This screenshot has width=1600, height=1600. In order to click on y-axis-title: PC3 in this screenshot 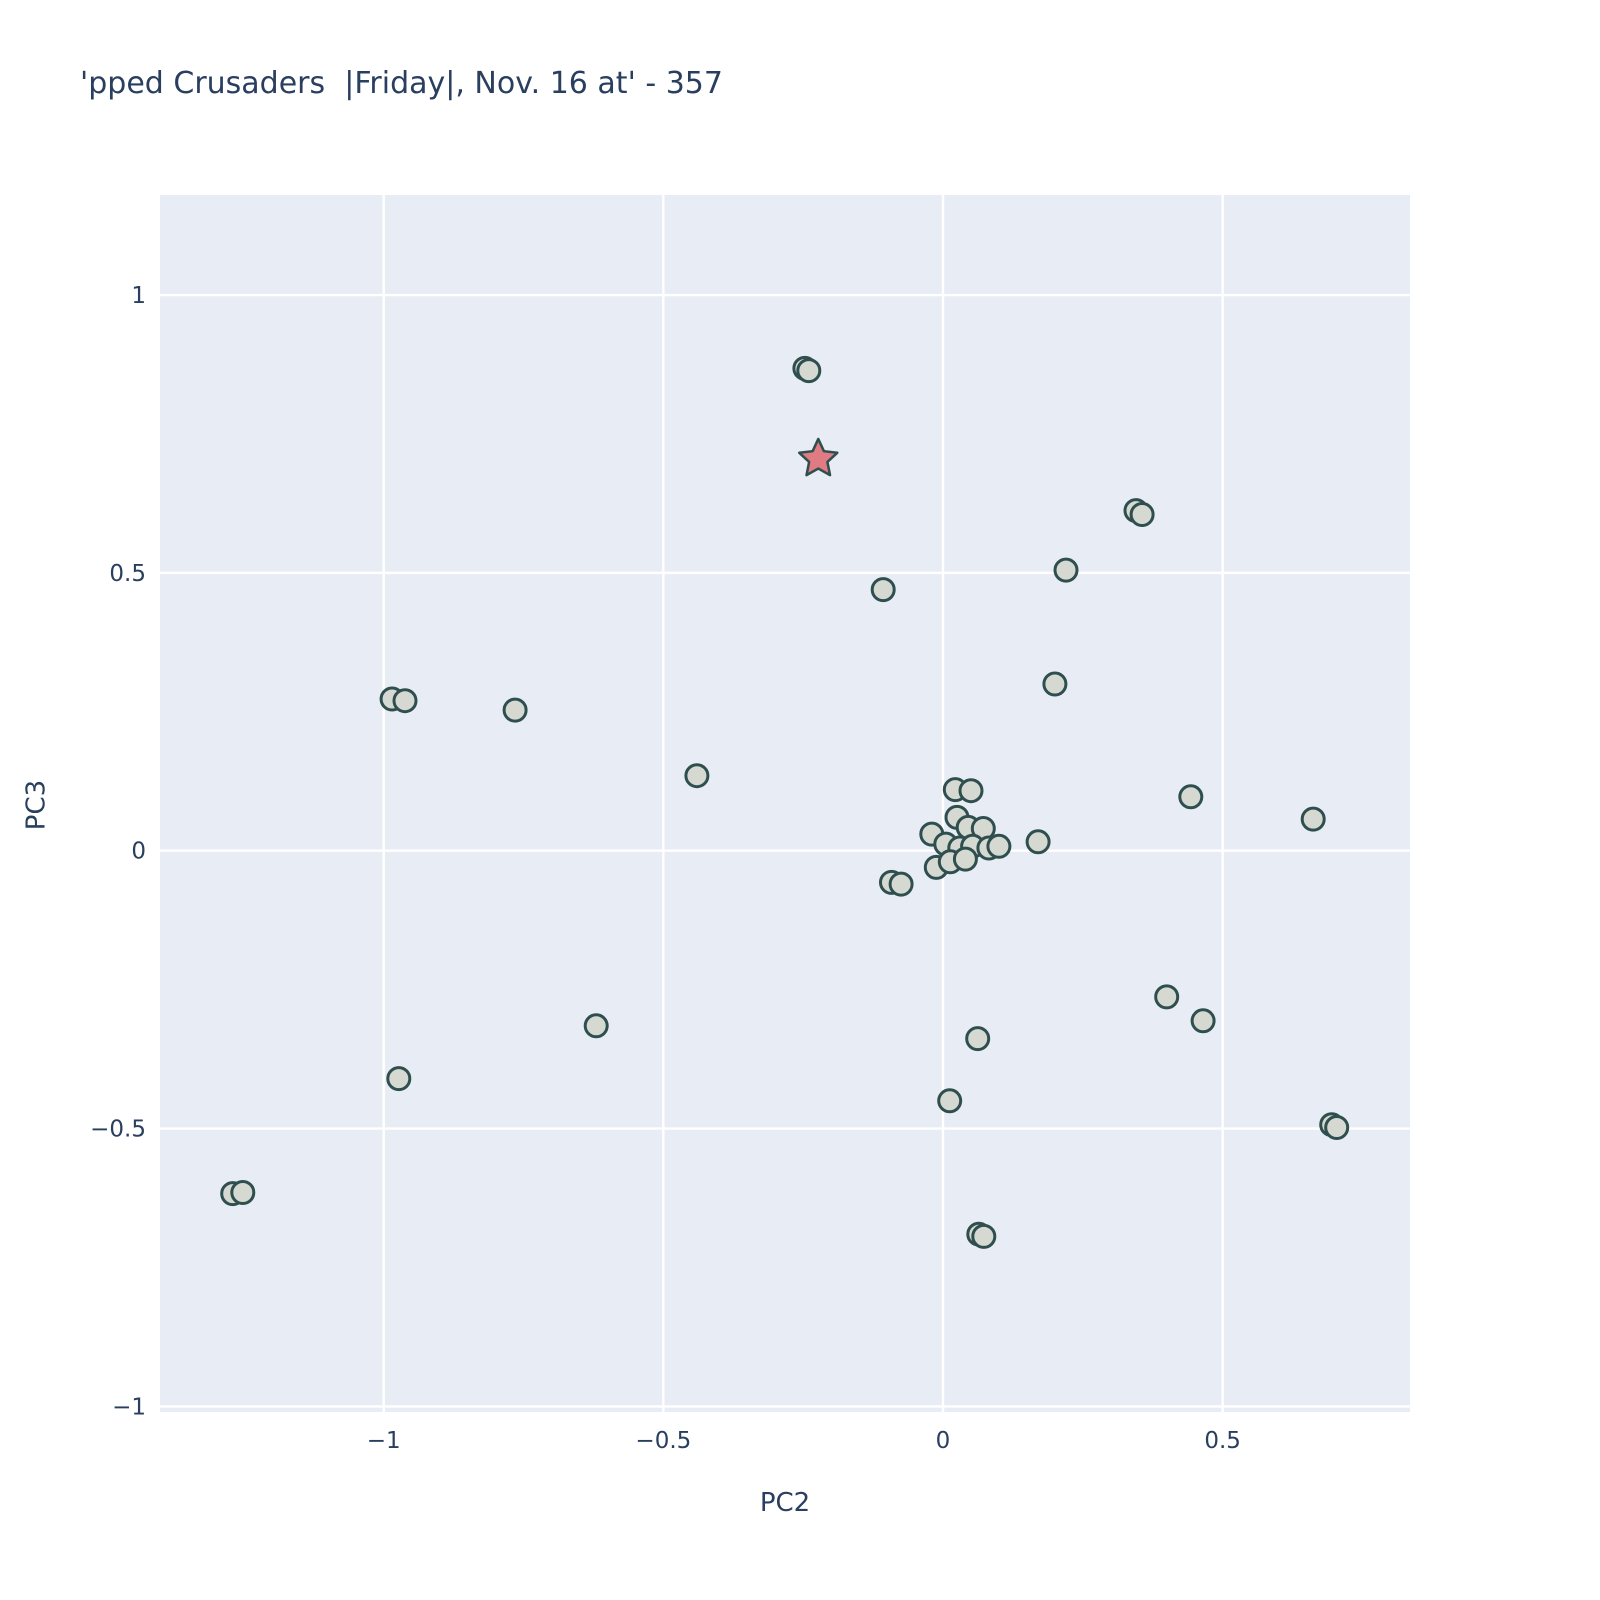, I will do `click(36, 805)`.